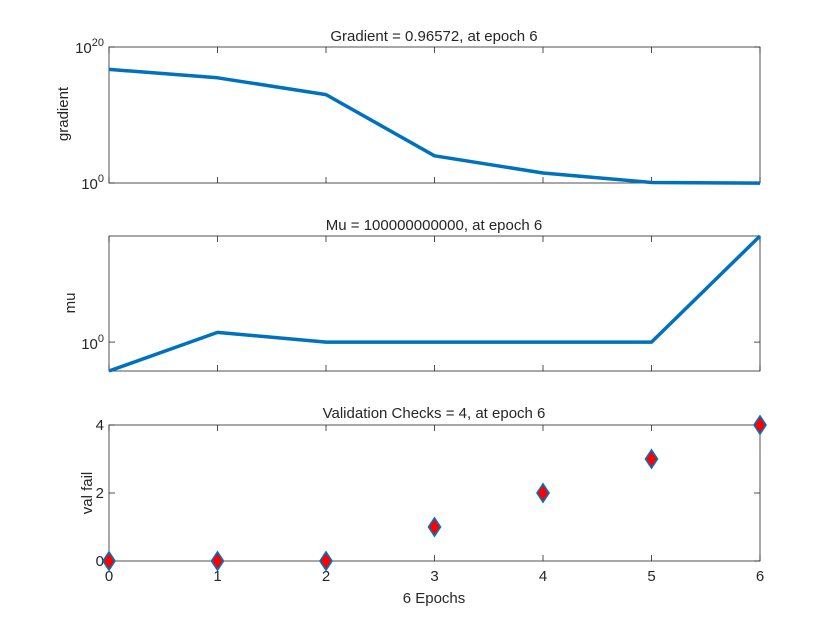 Image resolution: width=840 pixels, height=635 pixels. I want to click on gradient-y-tick-top: 1020, so click(89, 47).